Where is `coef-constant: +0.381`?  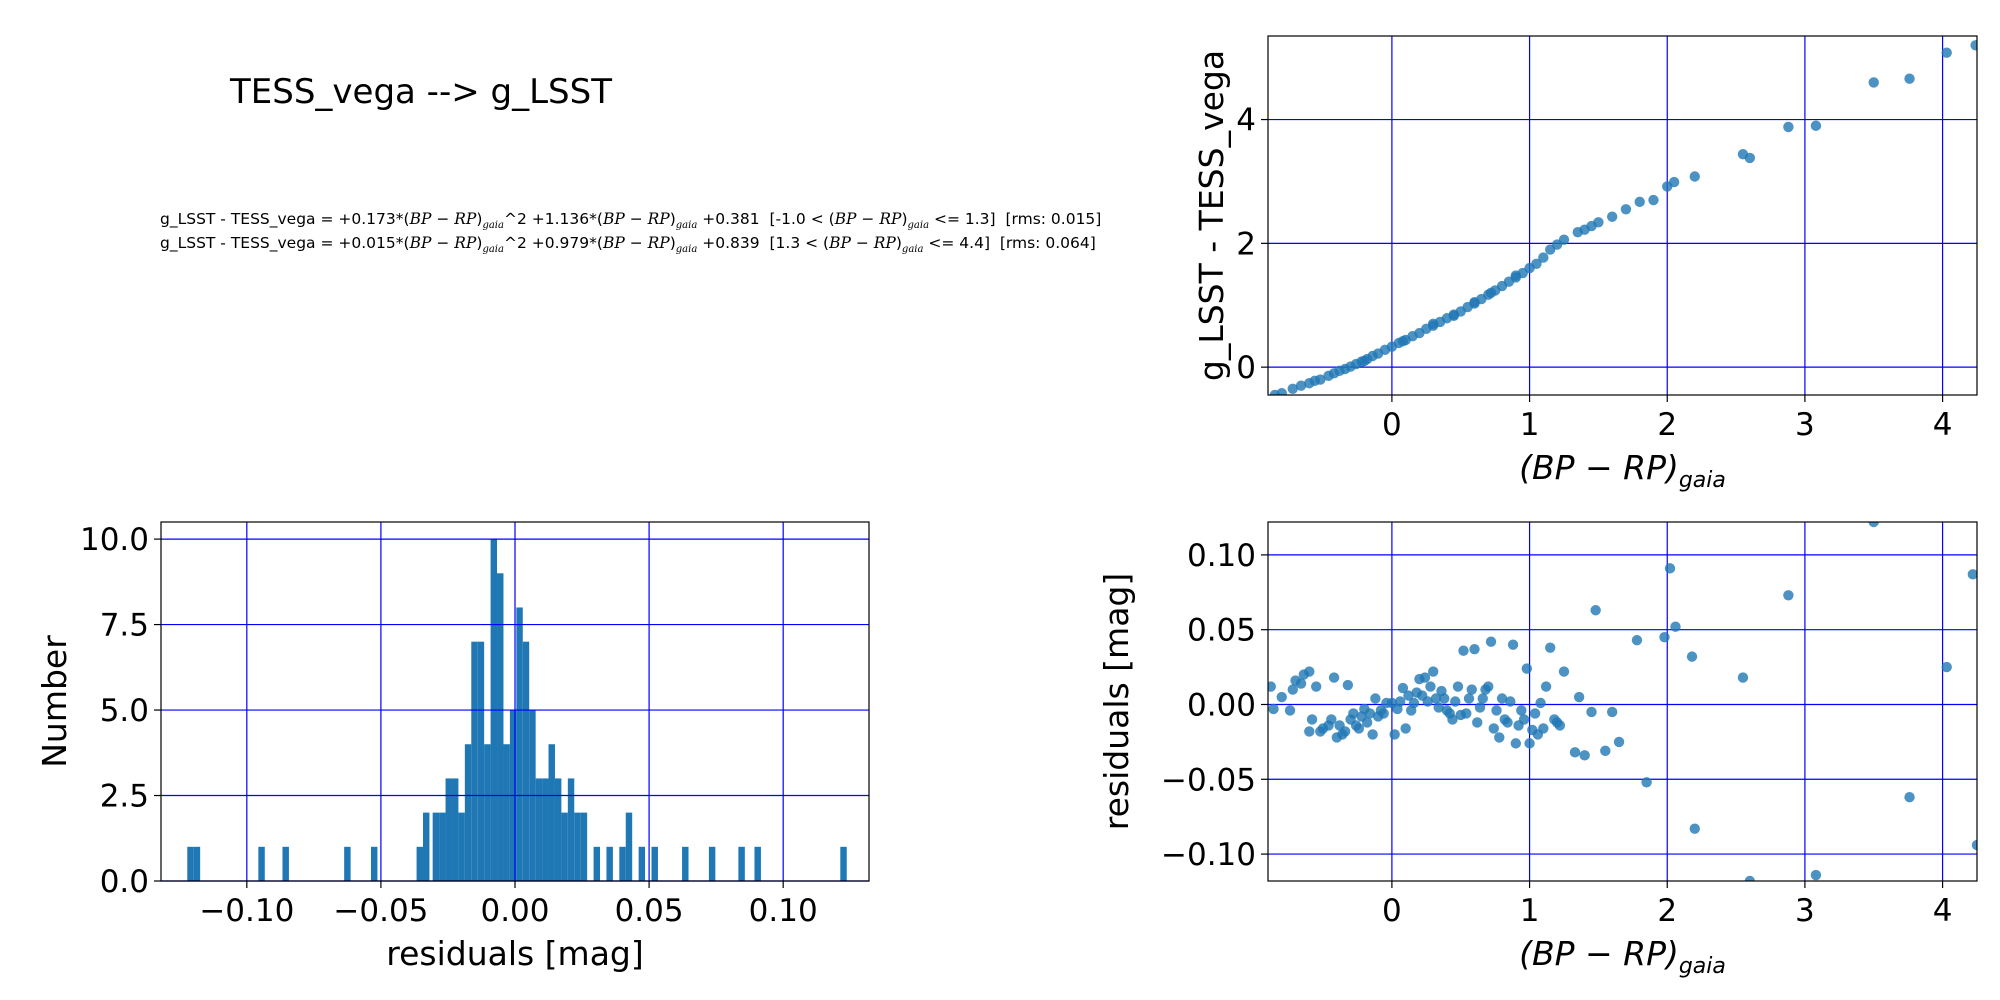 coef-constant: +0.381 is located at coordinates (731, 219).